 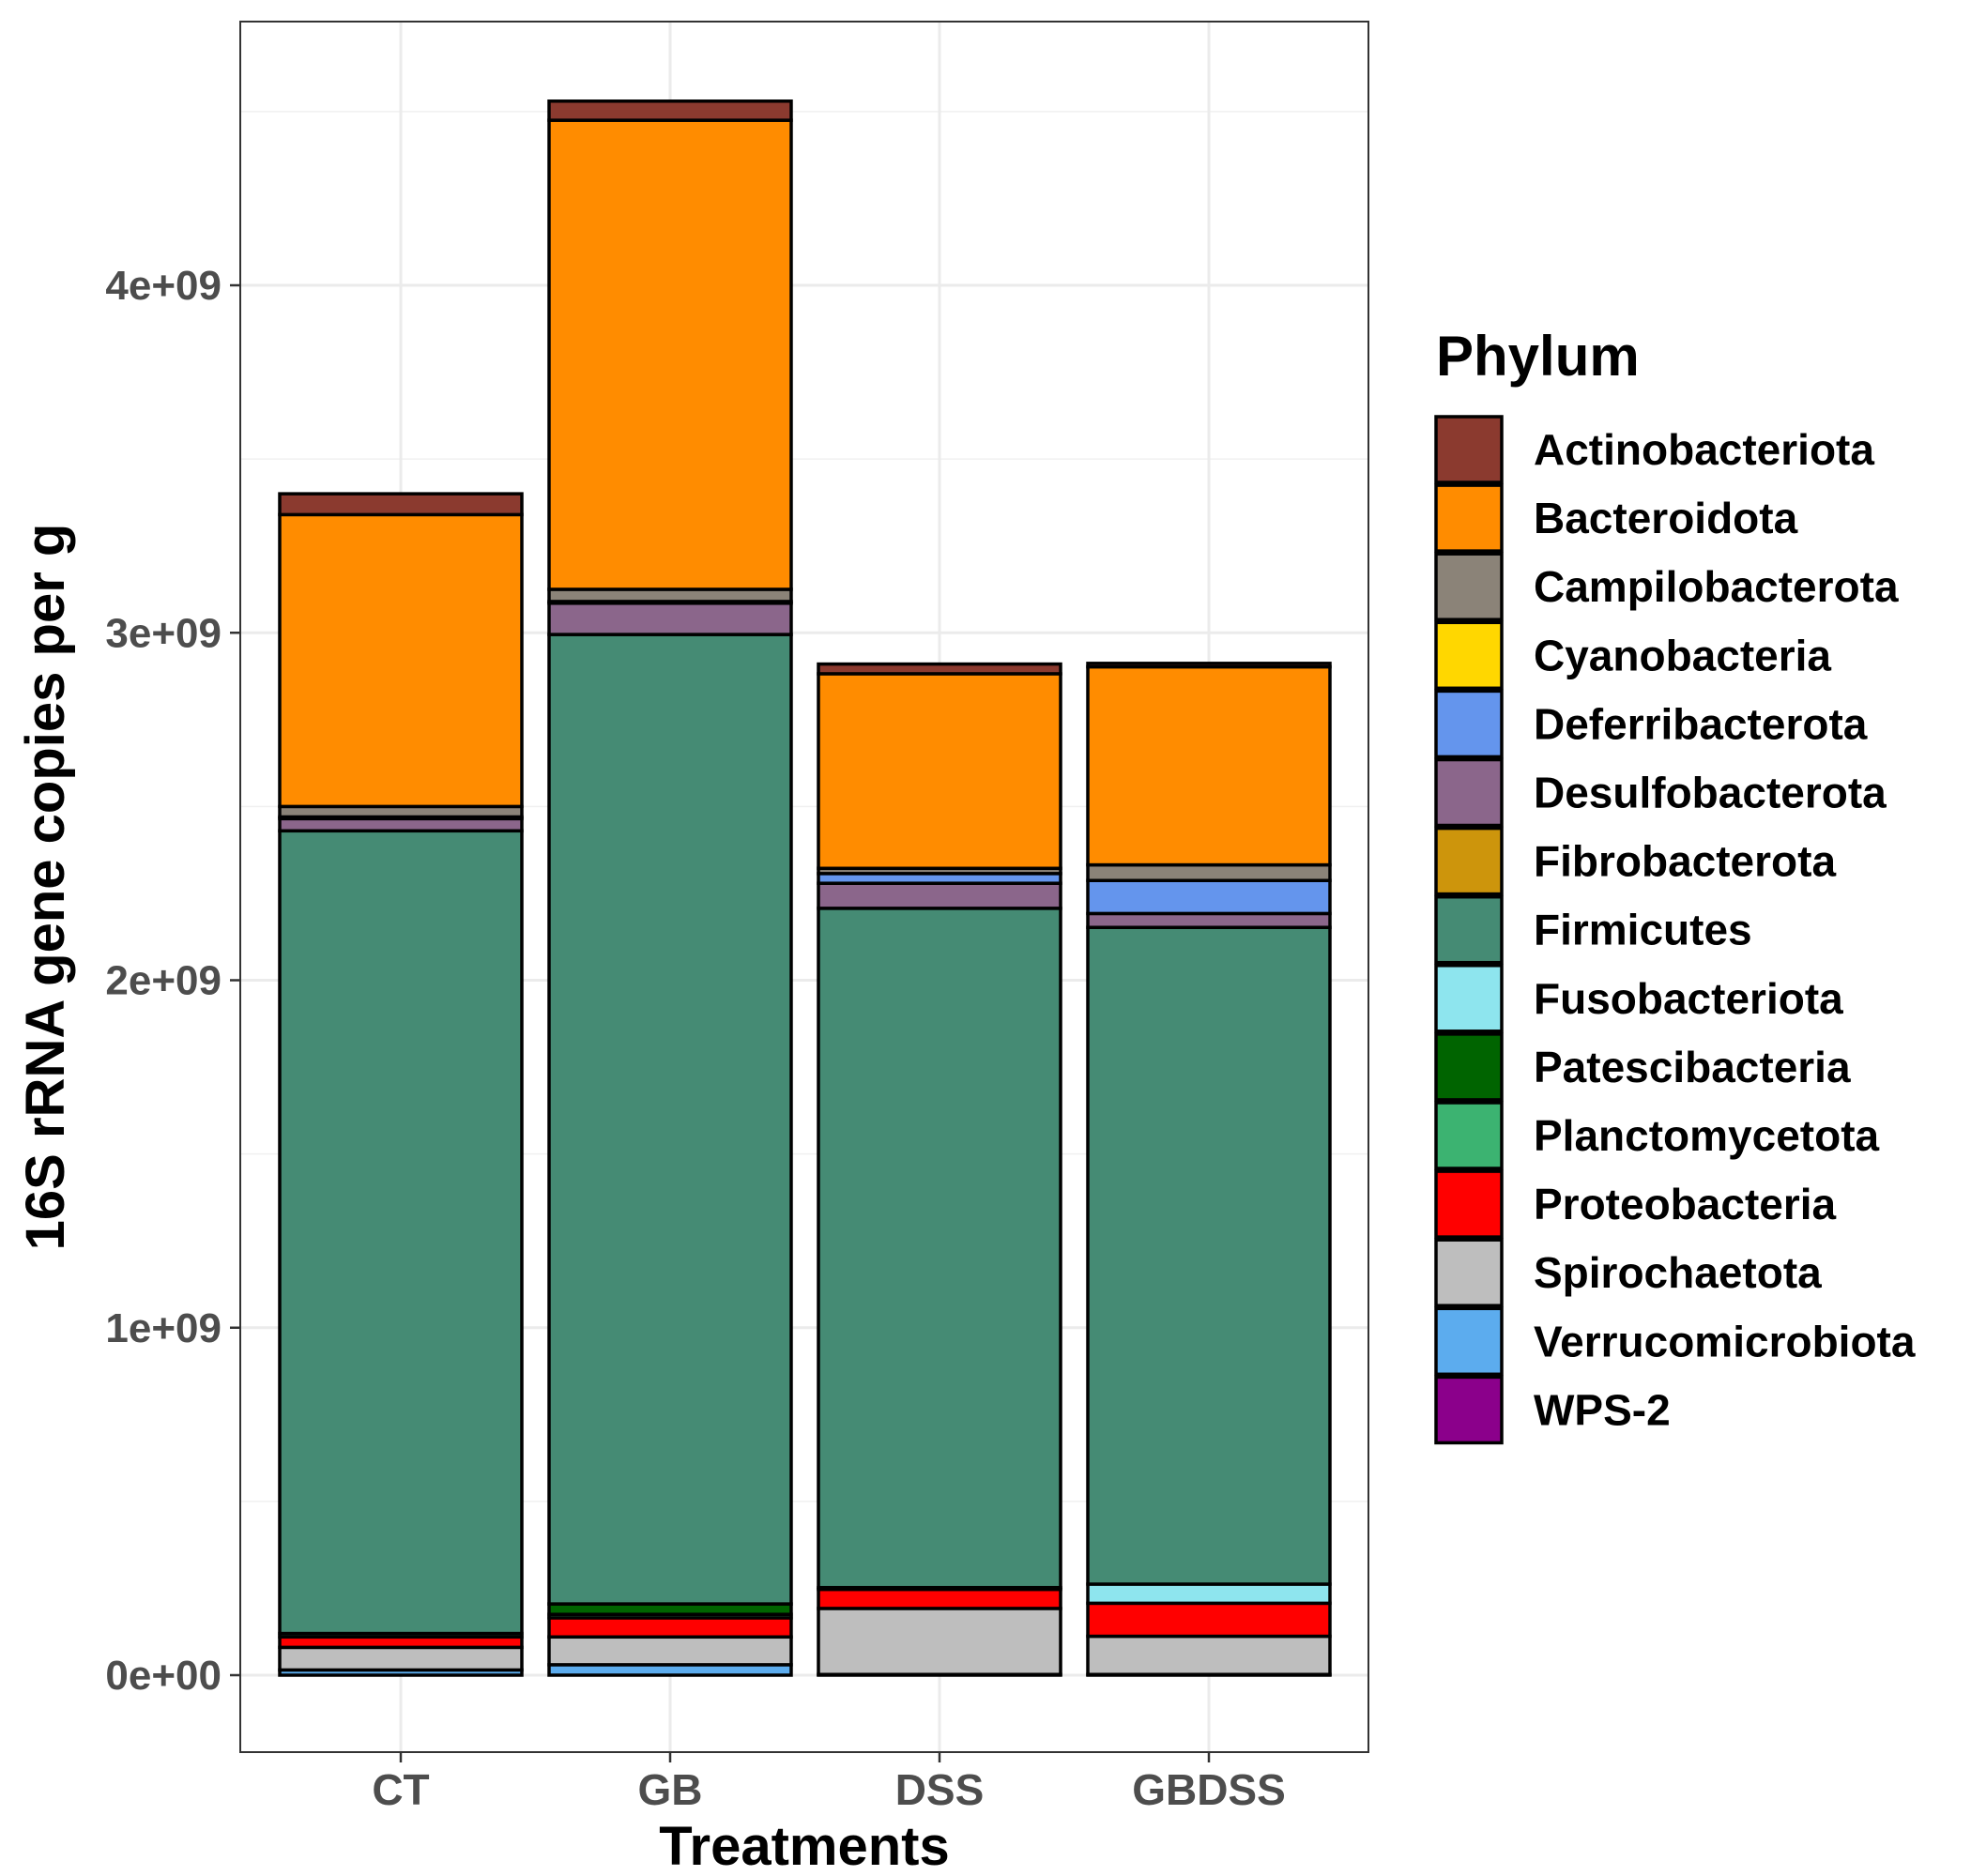 What do you see at coordinates (1666, 518) in the screenshot?
I see `legend-label: Bacteroidota` at bounding box center [1666, 518].